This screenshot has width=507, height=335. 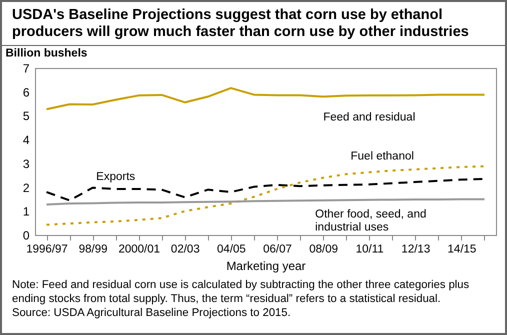 What do you see at coordinates (370, 221) in the screenshot?
I see `series-label: Other food, seed, and industrial uses` at bounding box center [370, 221].